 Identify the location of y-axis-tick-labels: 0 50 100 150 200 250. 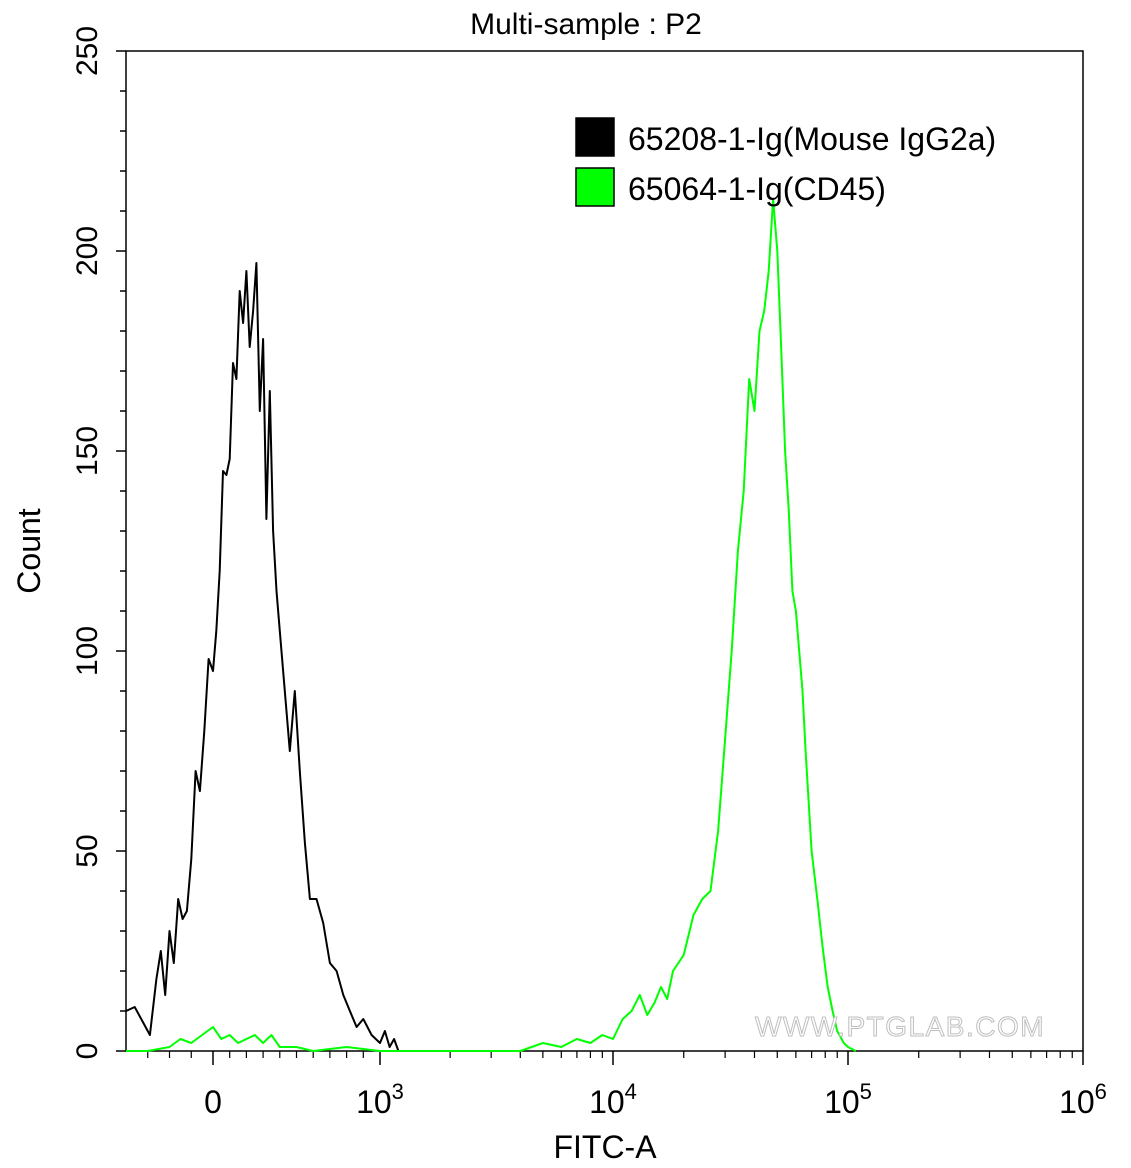
(87, 542).